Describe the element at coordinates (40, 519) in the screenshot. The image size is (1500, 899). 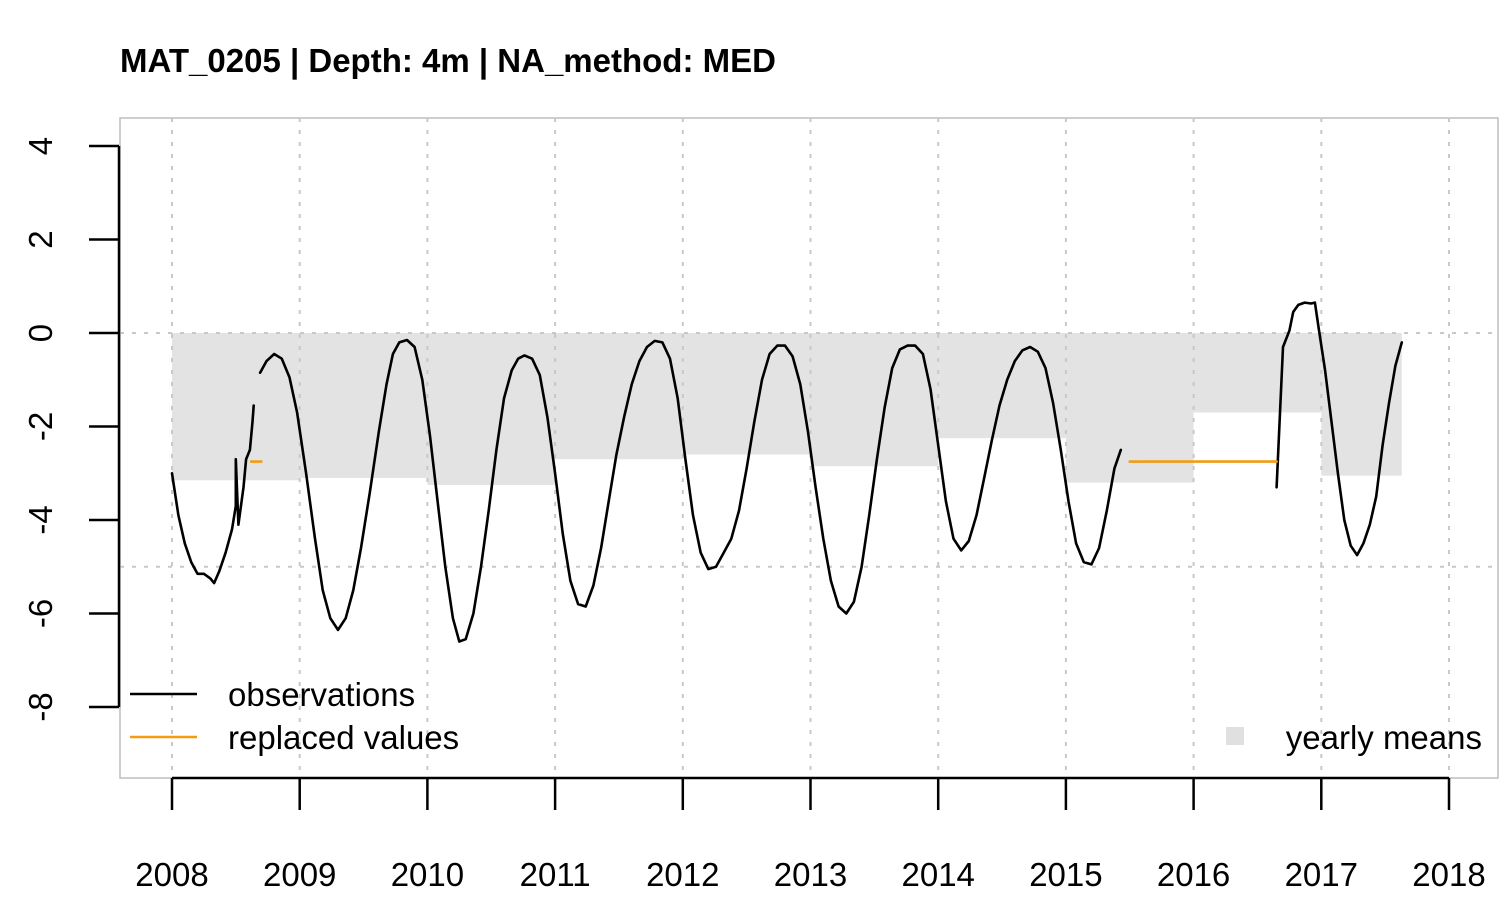
I see `y-tick-label-4: -4` at that location.